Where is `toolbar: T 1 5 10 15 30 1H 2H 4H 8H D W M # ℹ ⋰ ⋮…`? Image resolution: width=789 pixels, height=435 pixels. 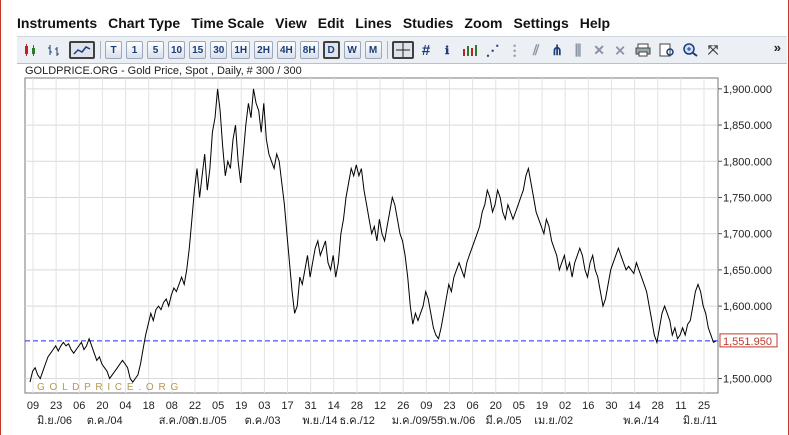
toolbar: T 1 5 10 15 30 1H 2H 4H 8H D W M # ℹ ⋰ ⋮… is located at coordinates (402, 50).